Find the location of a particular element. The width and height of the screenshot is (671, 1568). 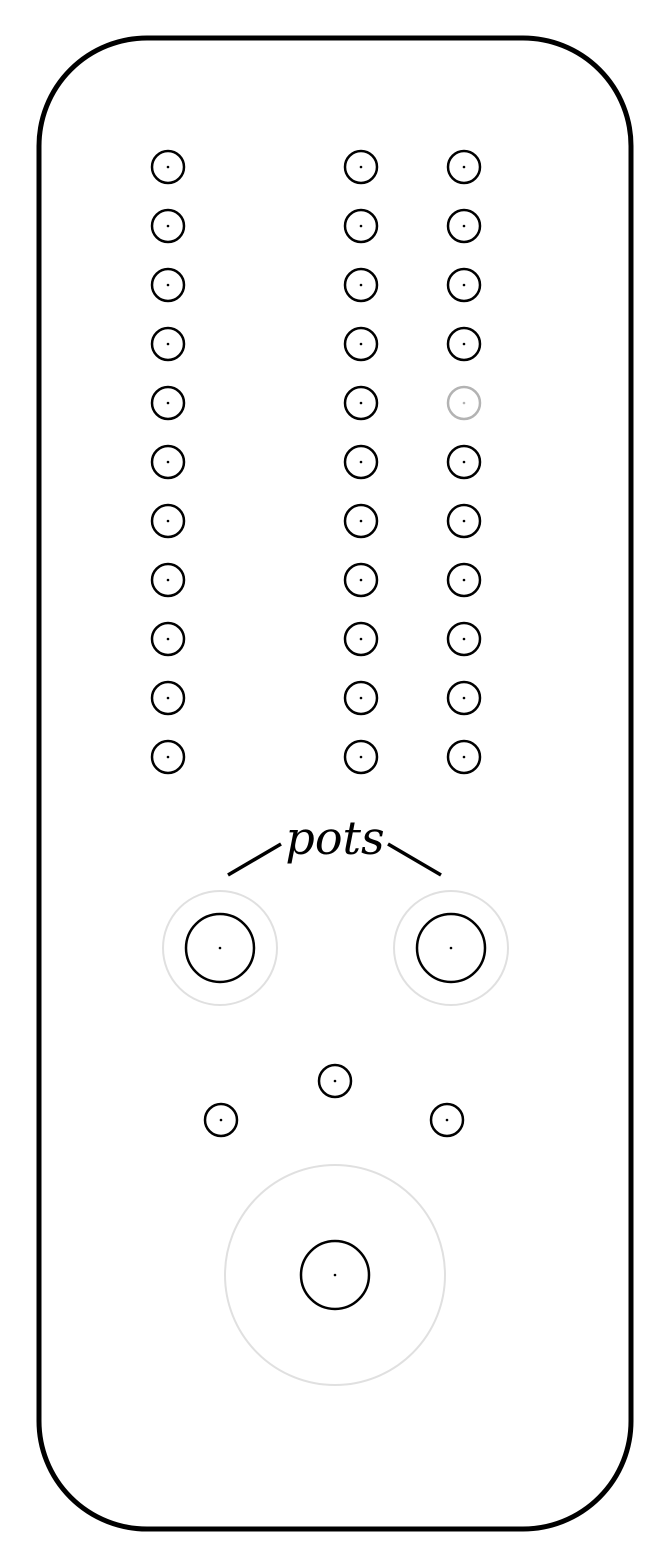

pot-right-guide-ring is located at coordinates (451, 948).